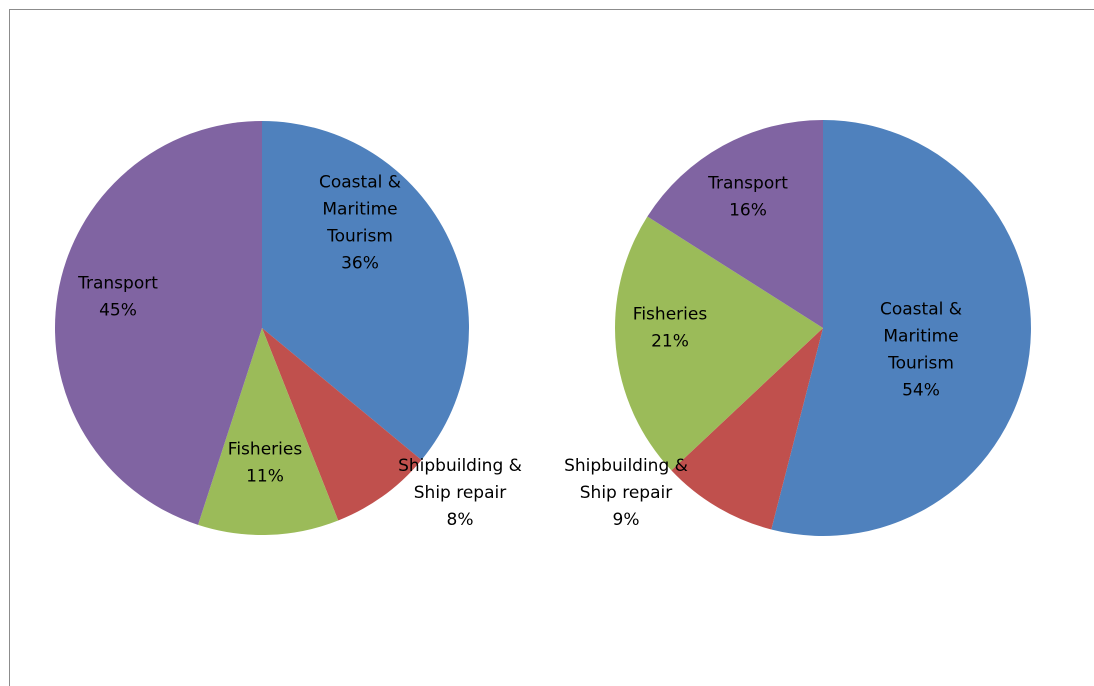 This screenshot has width=1094, height=686. I want to click on slice-label-line: 45%, so click(118, 311).